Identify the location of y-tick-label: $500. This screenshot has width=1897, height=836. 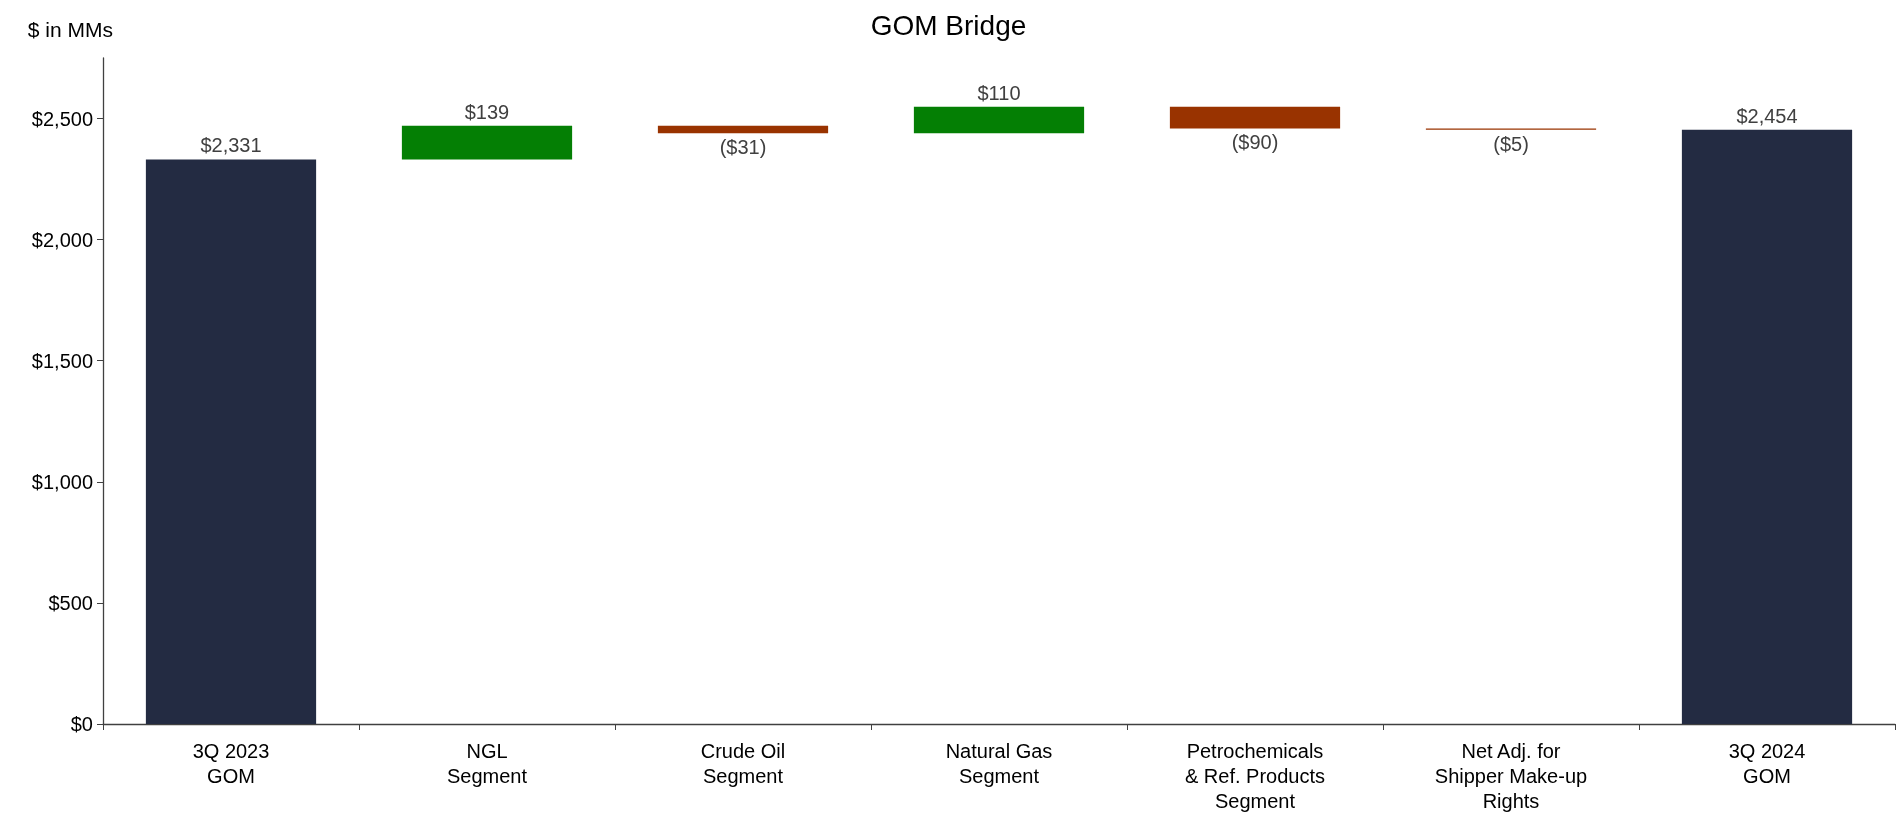
(70, 602).